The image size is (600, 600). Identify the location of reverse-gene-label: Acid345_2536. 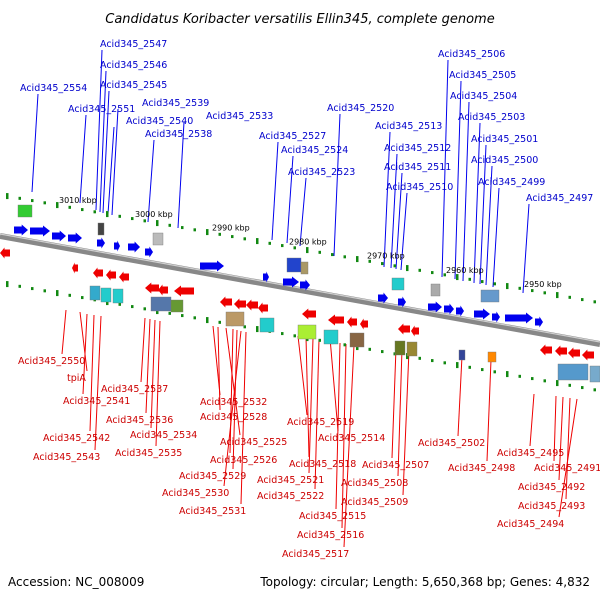
(139, 420).